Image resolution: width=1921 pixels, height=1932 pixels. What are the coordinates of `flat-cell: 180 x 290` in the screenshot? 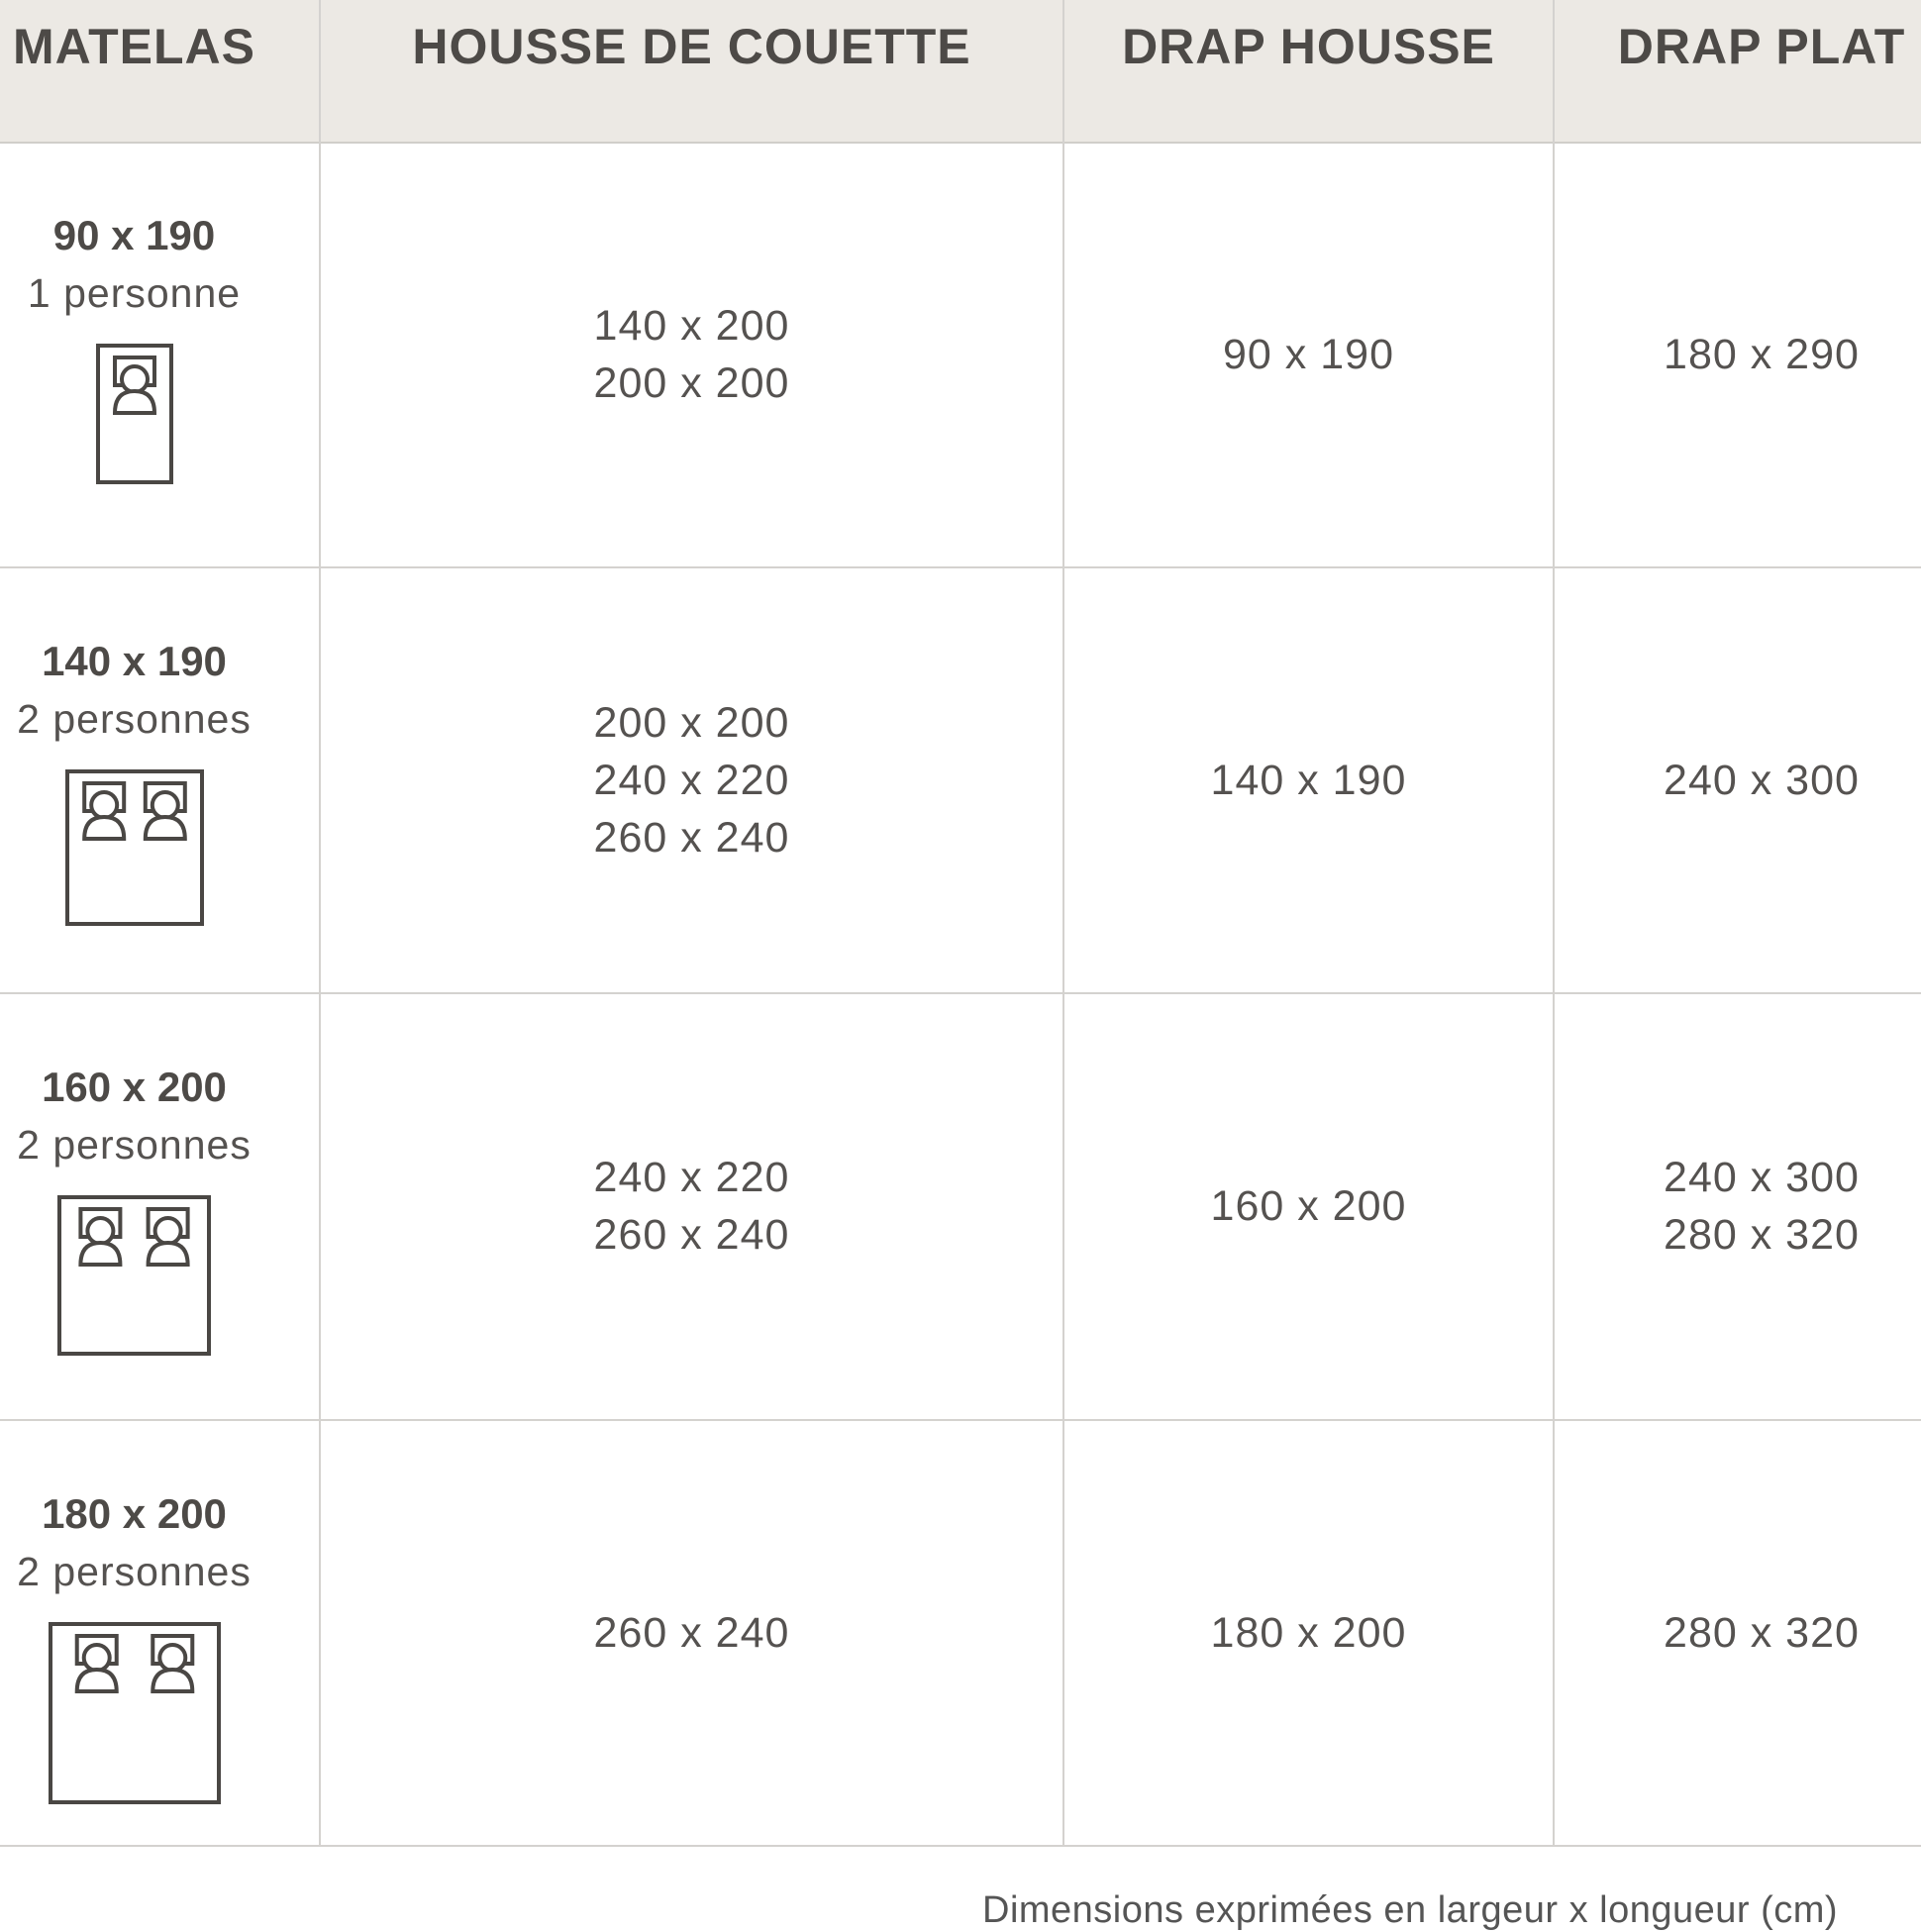 It's located at (1737, 354).